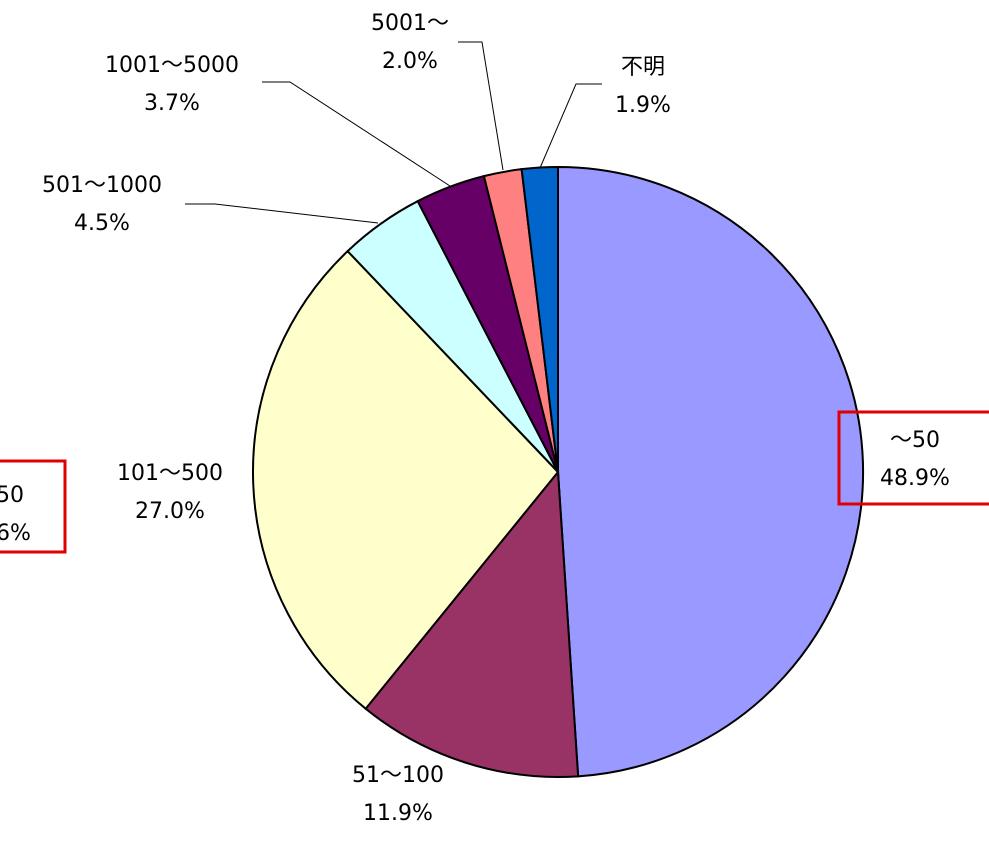 This screenshot has width=989, height=855. What do you see at coordinates (570, 126) in the screenshot?
I see `leader-line-unknown` at bounding box center [570, 126].